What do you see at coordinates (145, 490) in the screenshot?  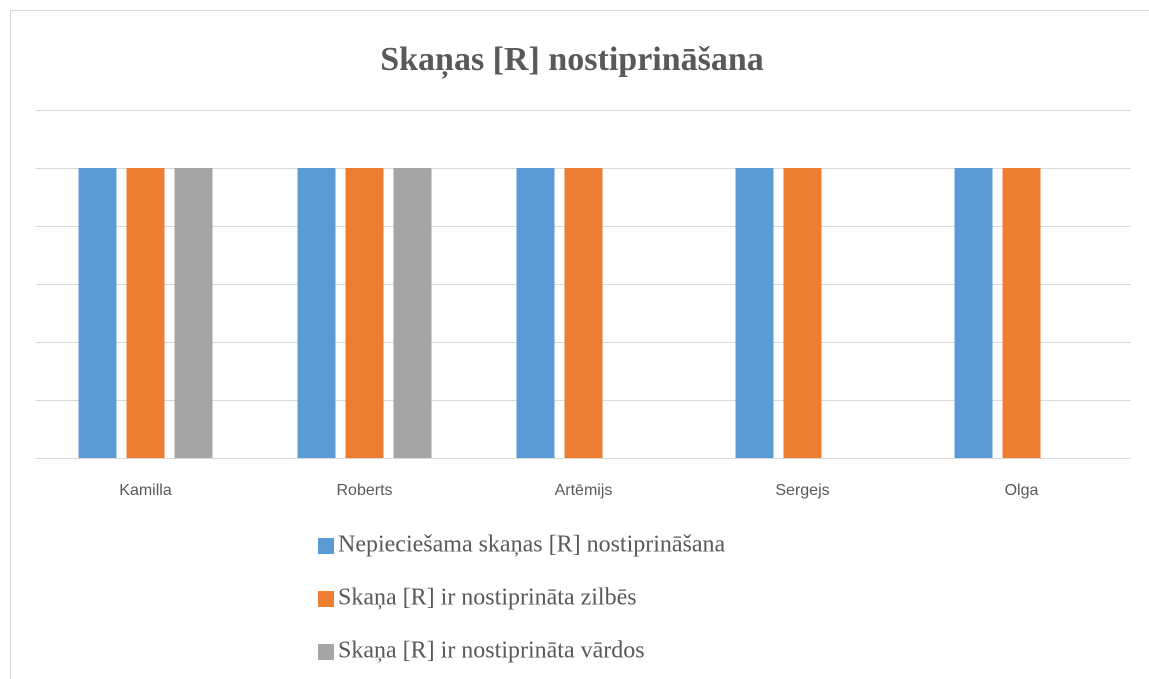 I see `x-tick-label: Kamilla` at bounding box center [145, 490].